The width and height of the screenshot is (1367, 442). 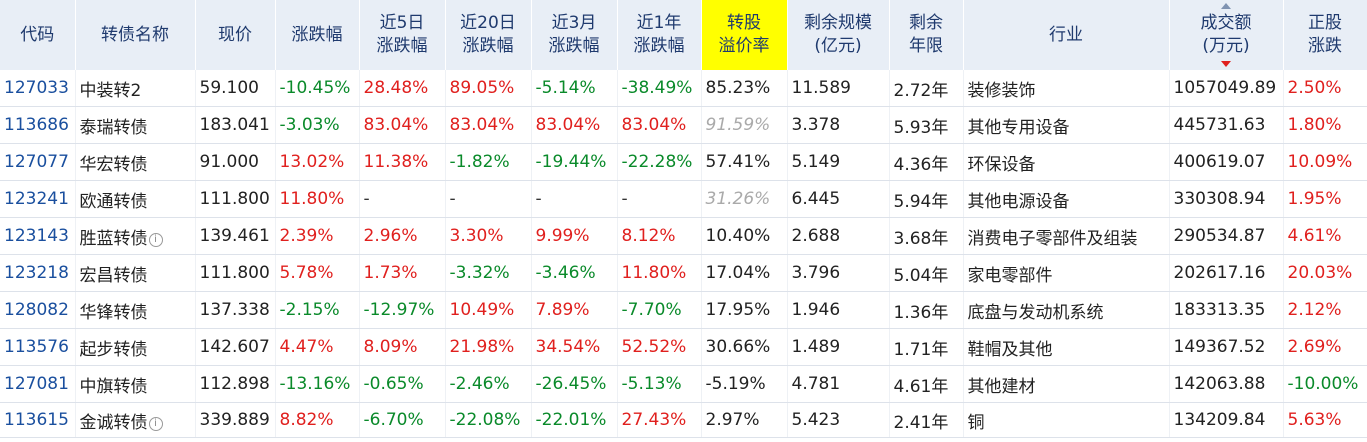 What do you see at coordinates (402, 310) in the screenshot?
I see `cell-change5d: -12.97%` at bounding box center [402, 310].